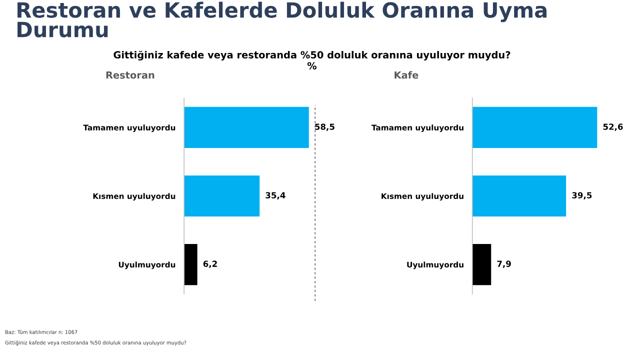  Describe the element at coordinates (276, 196) in the screenshot. I see `data-label: 35,4` at that location.